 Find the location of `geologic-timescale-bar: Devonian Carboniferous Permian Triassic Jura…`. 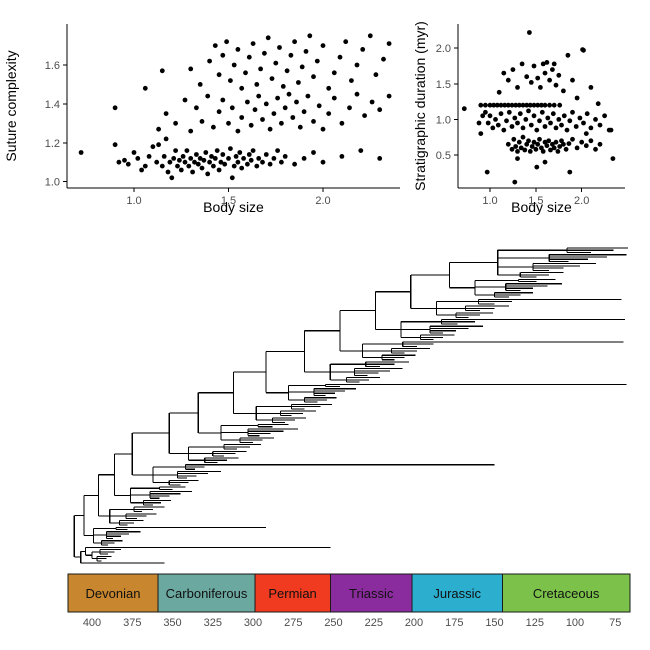

geologic-timescale-bar: Devonian Carboniferous Permian Triassic Jura… is located at coordinates (349, 601).